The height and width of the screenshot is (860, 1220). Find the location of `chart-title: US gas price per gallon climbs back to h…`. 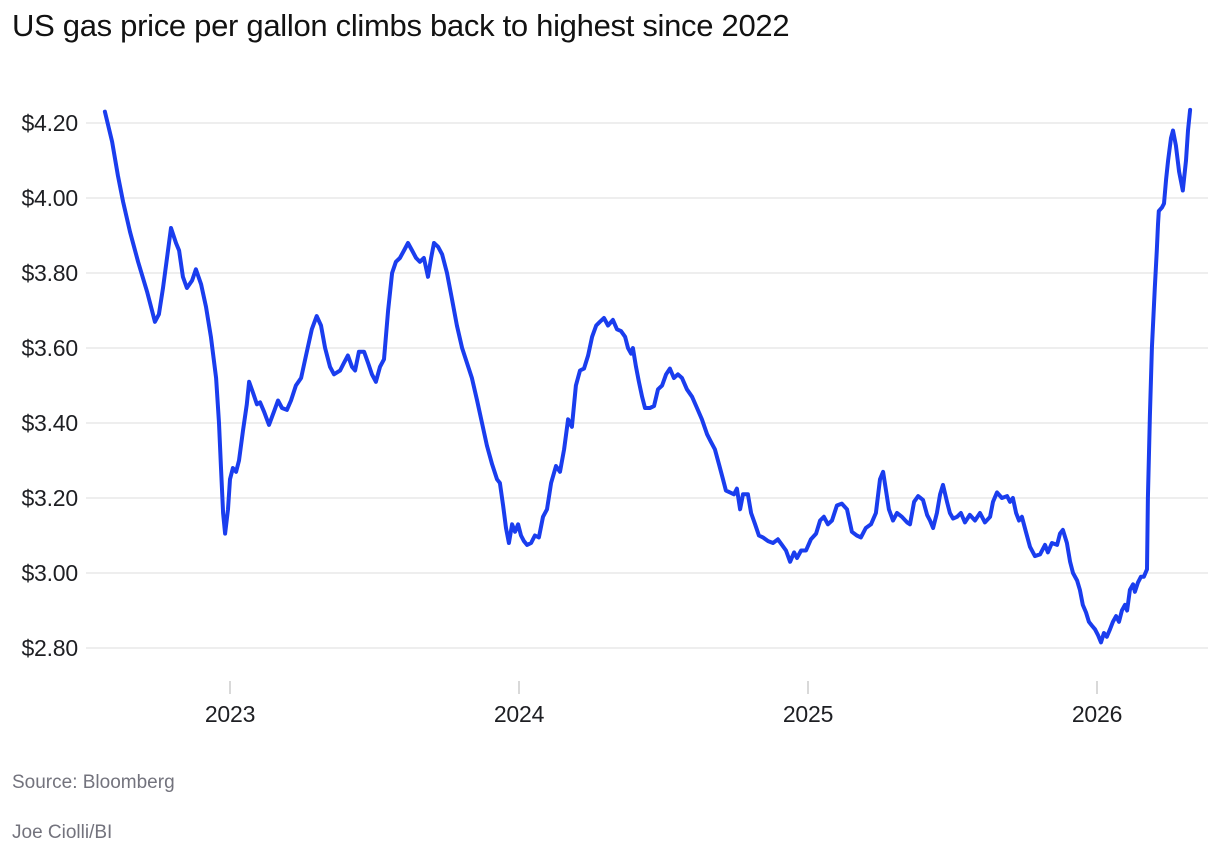

chart-title: US gas price per gallon climbs back to h… is located at coordinates (401, 25).